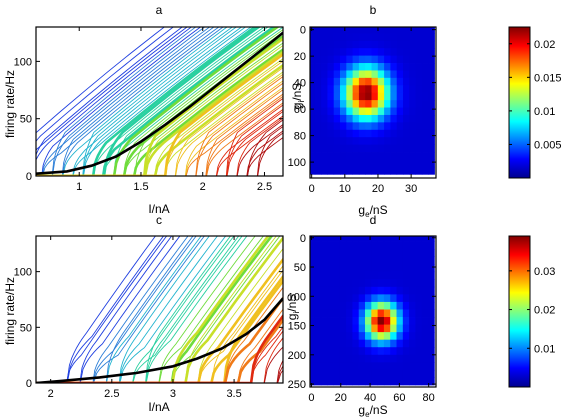 This screenshot has width=566, height=420. Describe the element at coordinates (233, 394) in the screenshot. I see `panel-c-xtick-label: 3.5` at that location.